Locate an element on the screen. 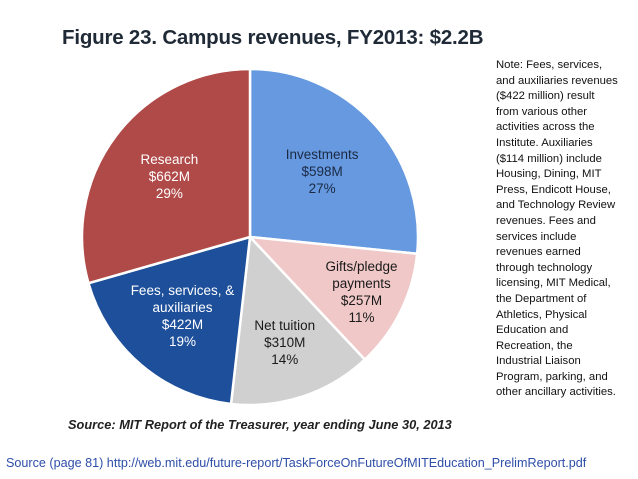  slice-label-line: $598M is located at coordinates (322, 172).